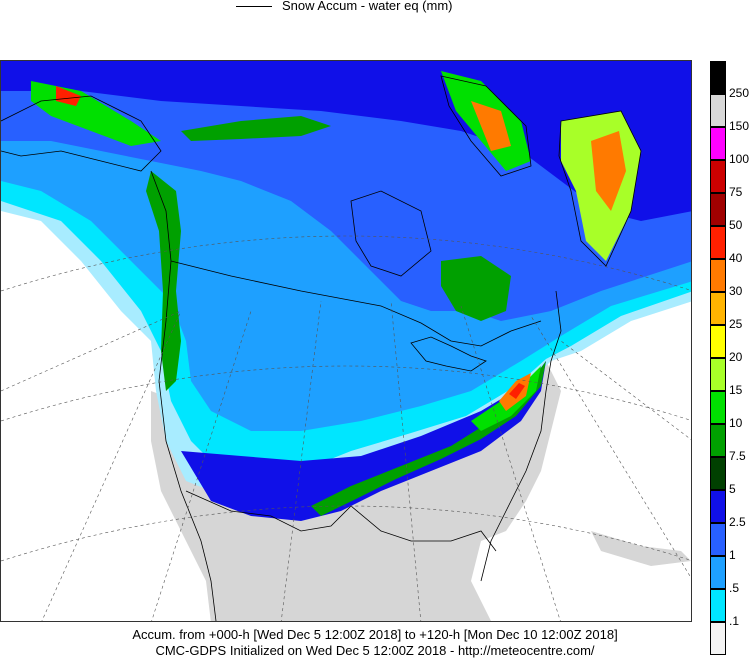 Image resolution: width=750 pixels, height=660 pixels. Describe the element at coordinates (423, 528) in the screenshot. I see `gulf-coastline` at that location.